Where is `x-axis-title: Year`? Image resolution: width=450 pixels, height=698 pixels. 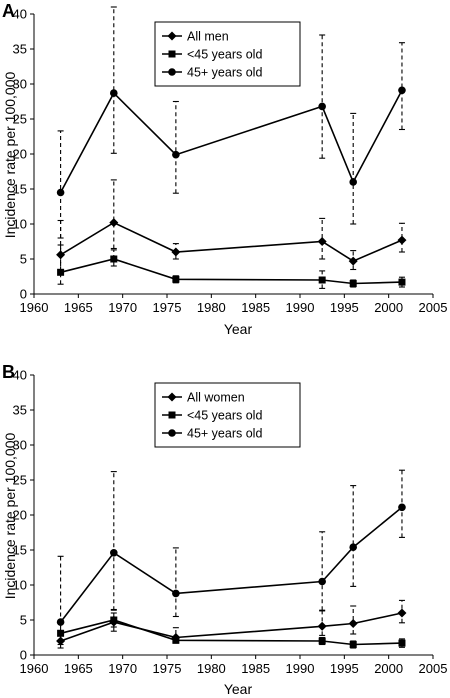
x-axis-title: Year is located at coordinates (238, 329).